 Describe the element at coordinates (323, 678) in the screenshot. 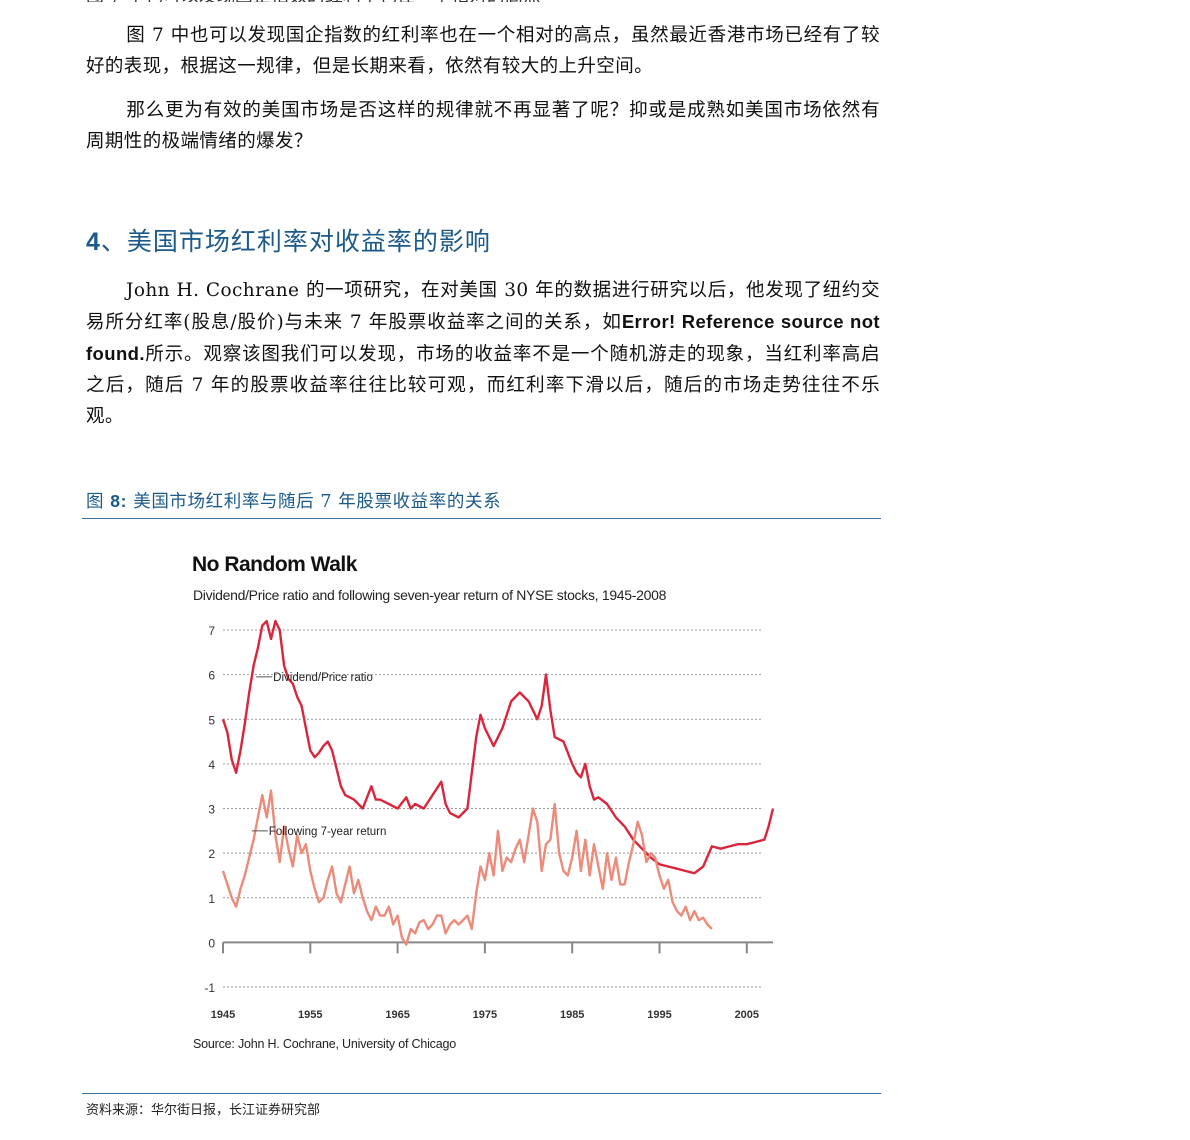

I see `annotation-label: Dividend/Price ratio` at that location.